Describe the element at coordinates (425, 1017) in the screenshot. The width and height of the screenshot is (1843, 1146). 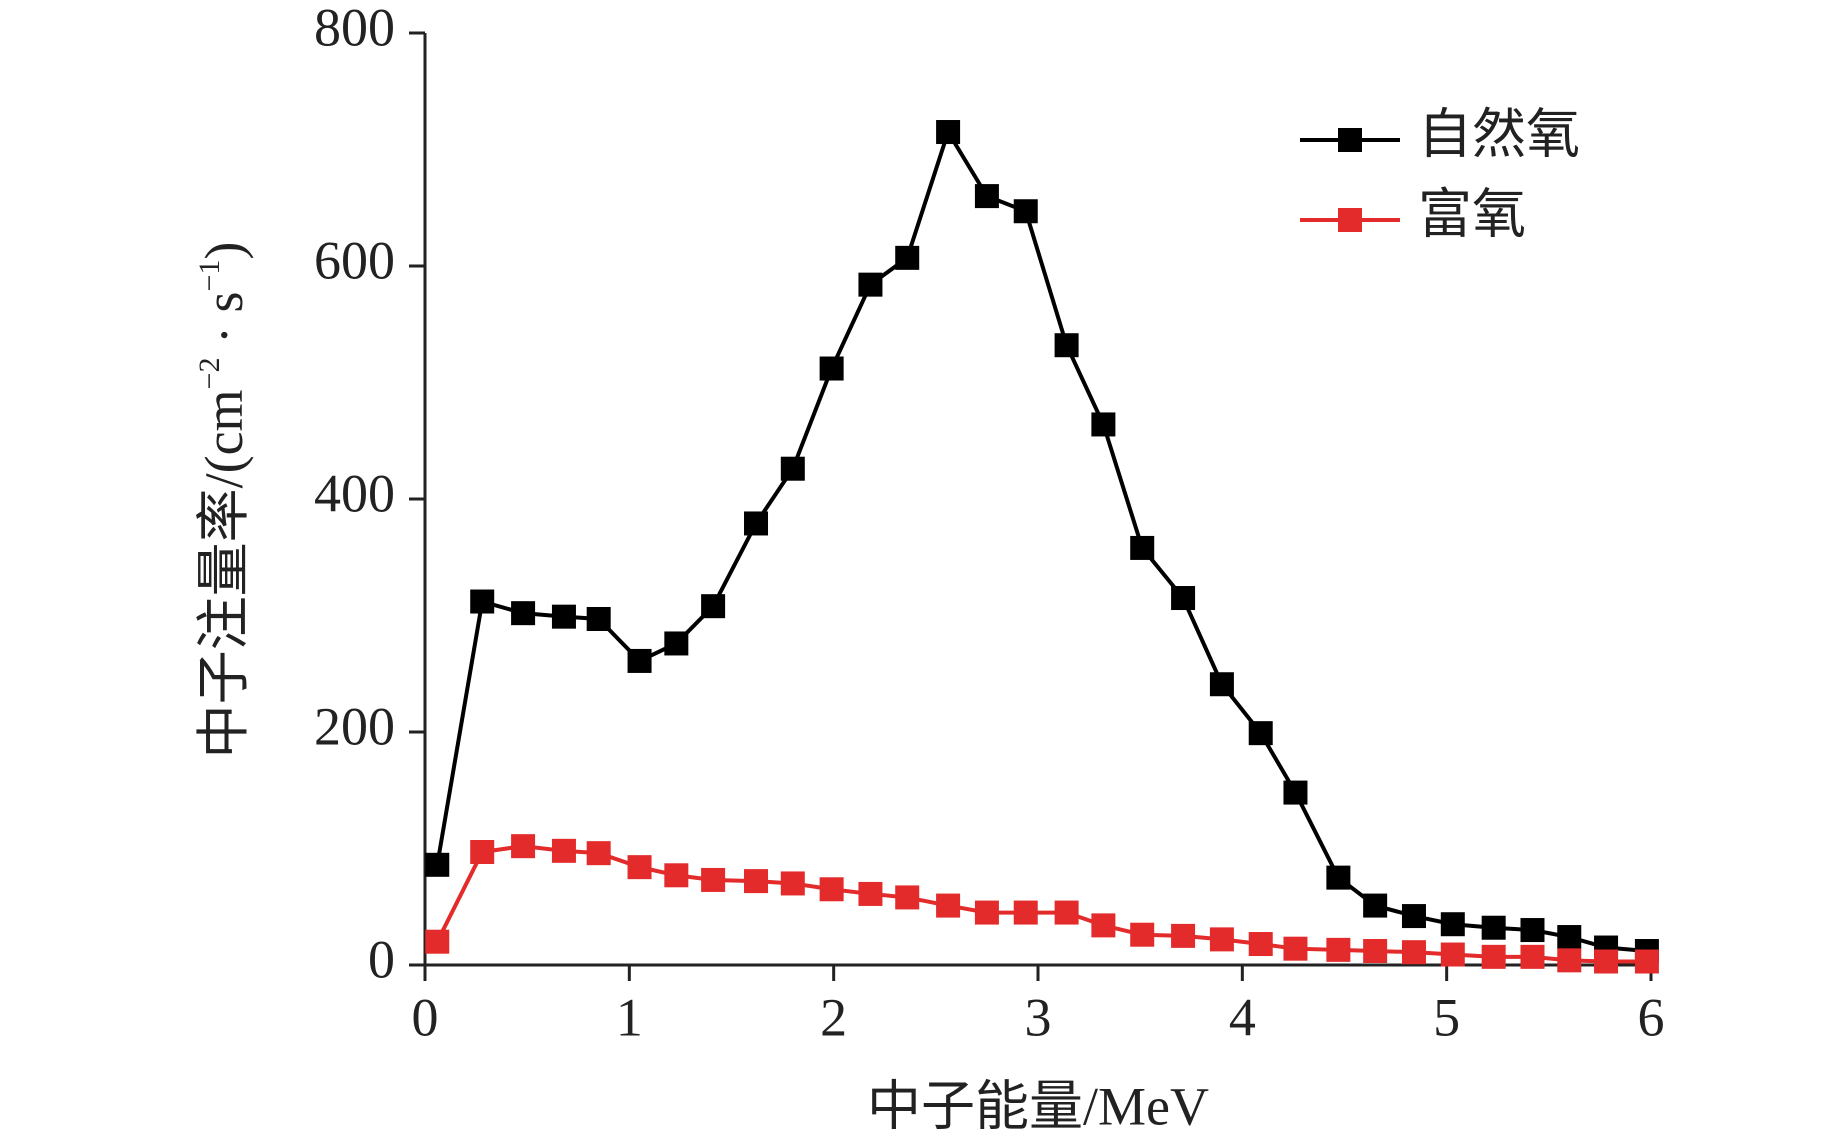
I see `x-tick-label: 0` at that location.